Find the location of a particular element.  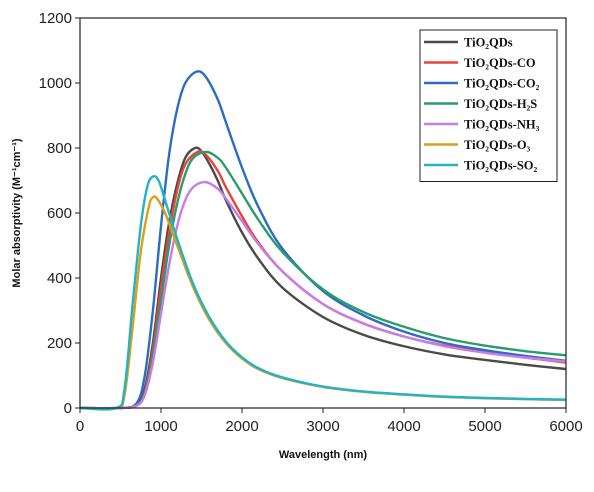

x-tick-label-5: 5000 is located at coordinates (484, 426).